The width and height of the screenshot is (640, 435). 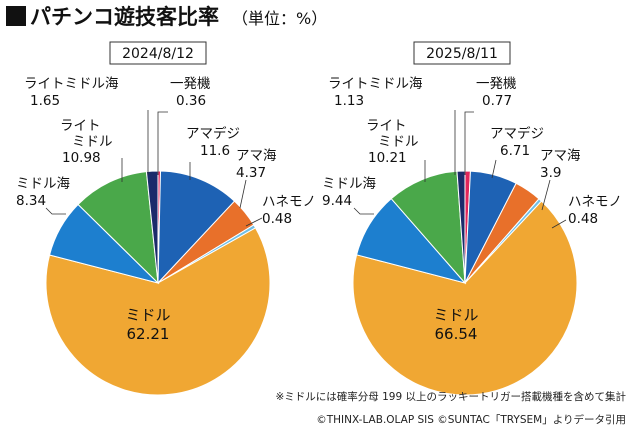 I want to click on label-right-amaumi-name: アマ海, so click(x=560, y=156).